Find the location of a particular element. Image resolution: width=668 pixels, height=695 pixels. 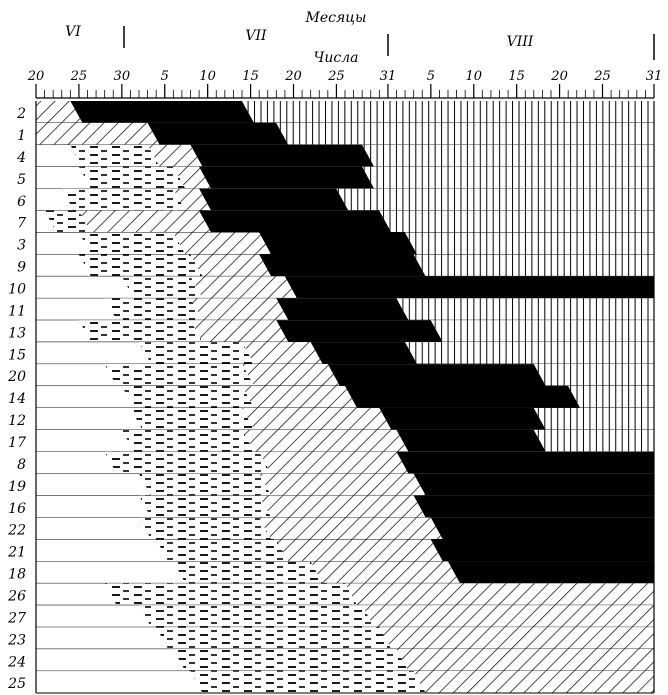

row-label: 9 is located at coordinates (21, 268).